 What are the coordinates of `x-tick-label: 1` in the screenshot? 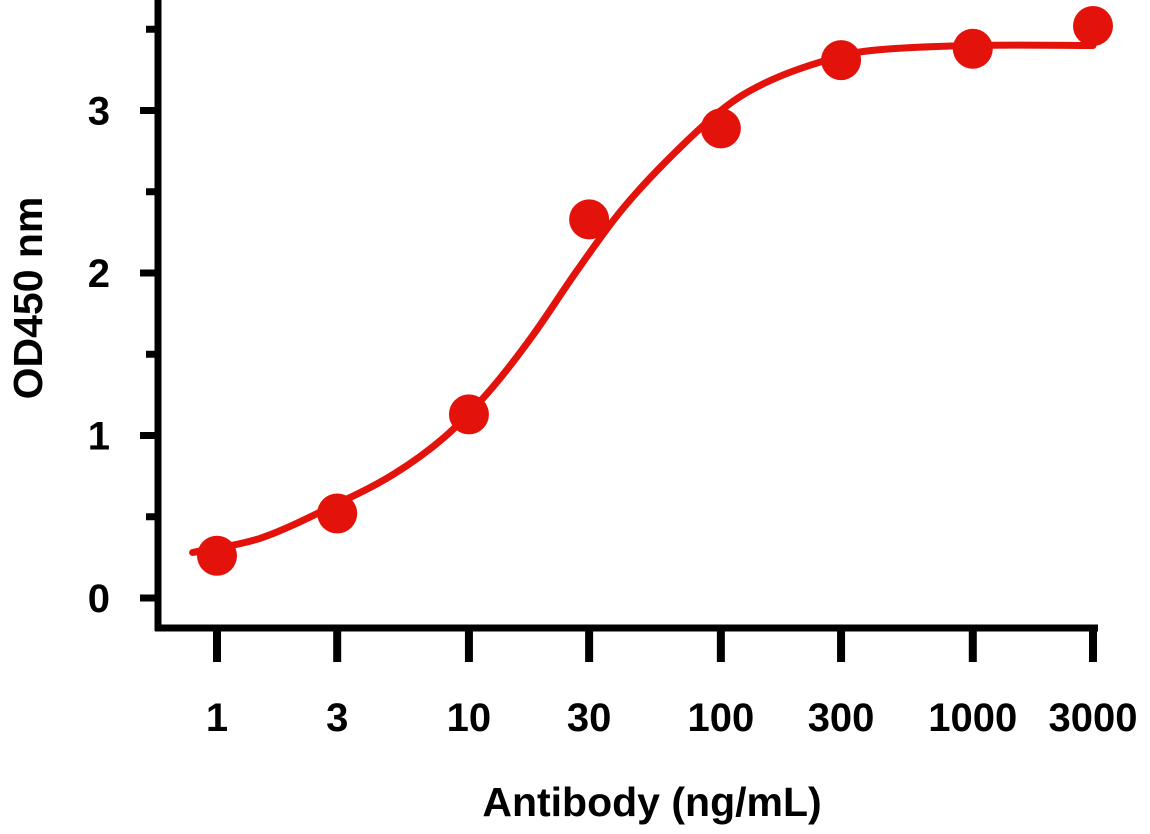 It's located at (217, 718).